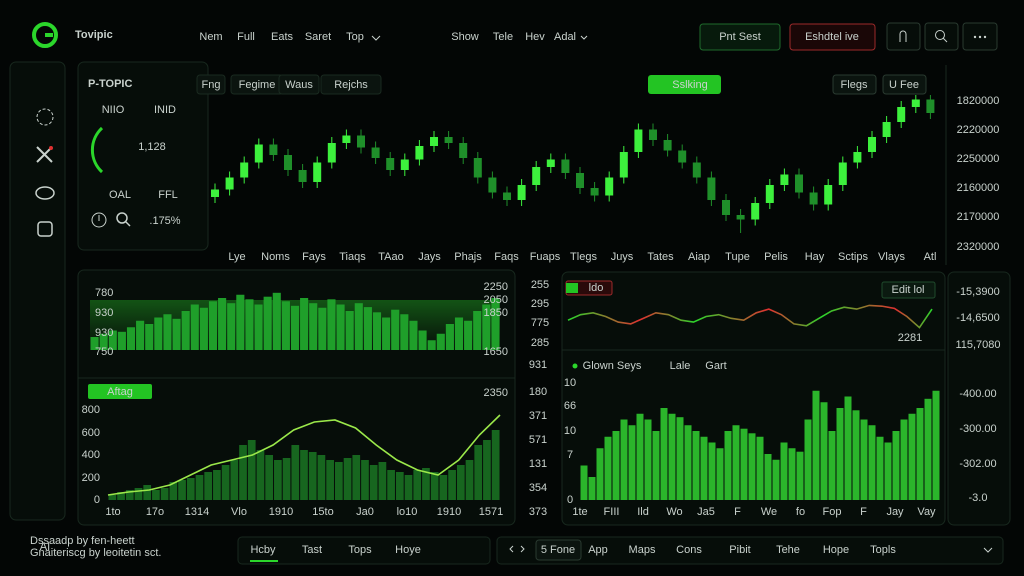 Image resolution: width=1024 pixels, height=576 pixels. Describe the element at coordinates (263, 550) in the screenshot. I see `tab-label: Hcby` at that location.